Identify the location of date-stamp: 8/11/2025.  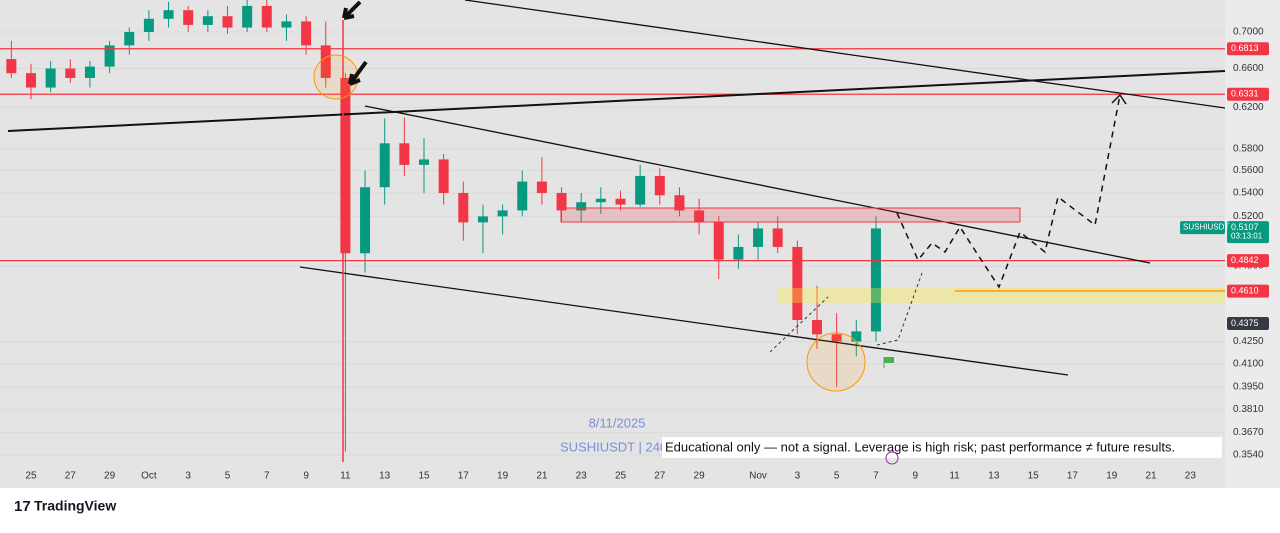
(617, 422).